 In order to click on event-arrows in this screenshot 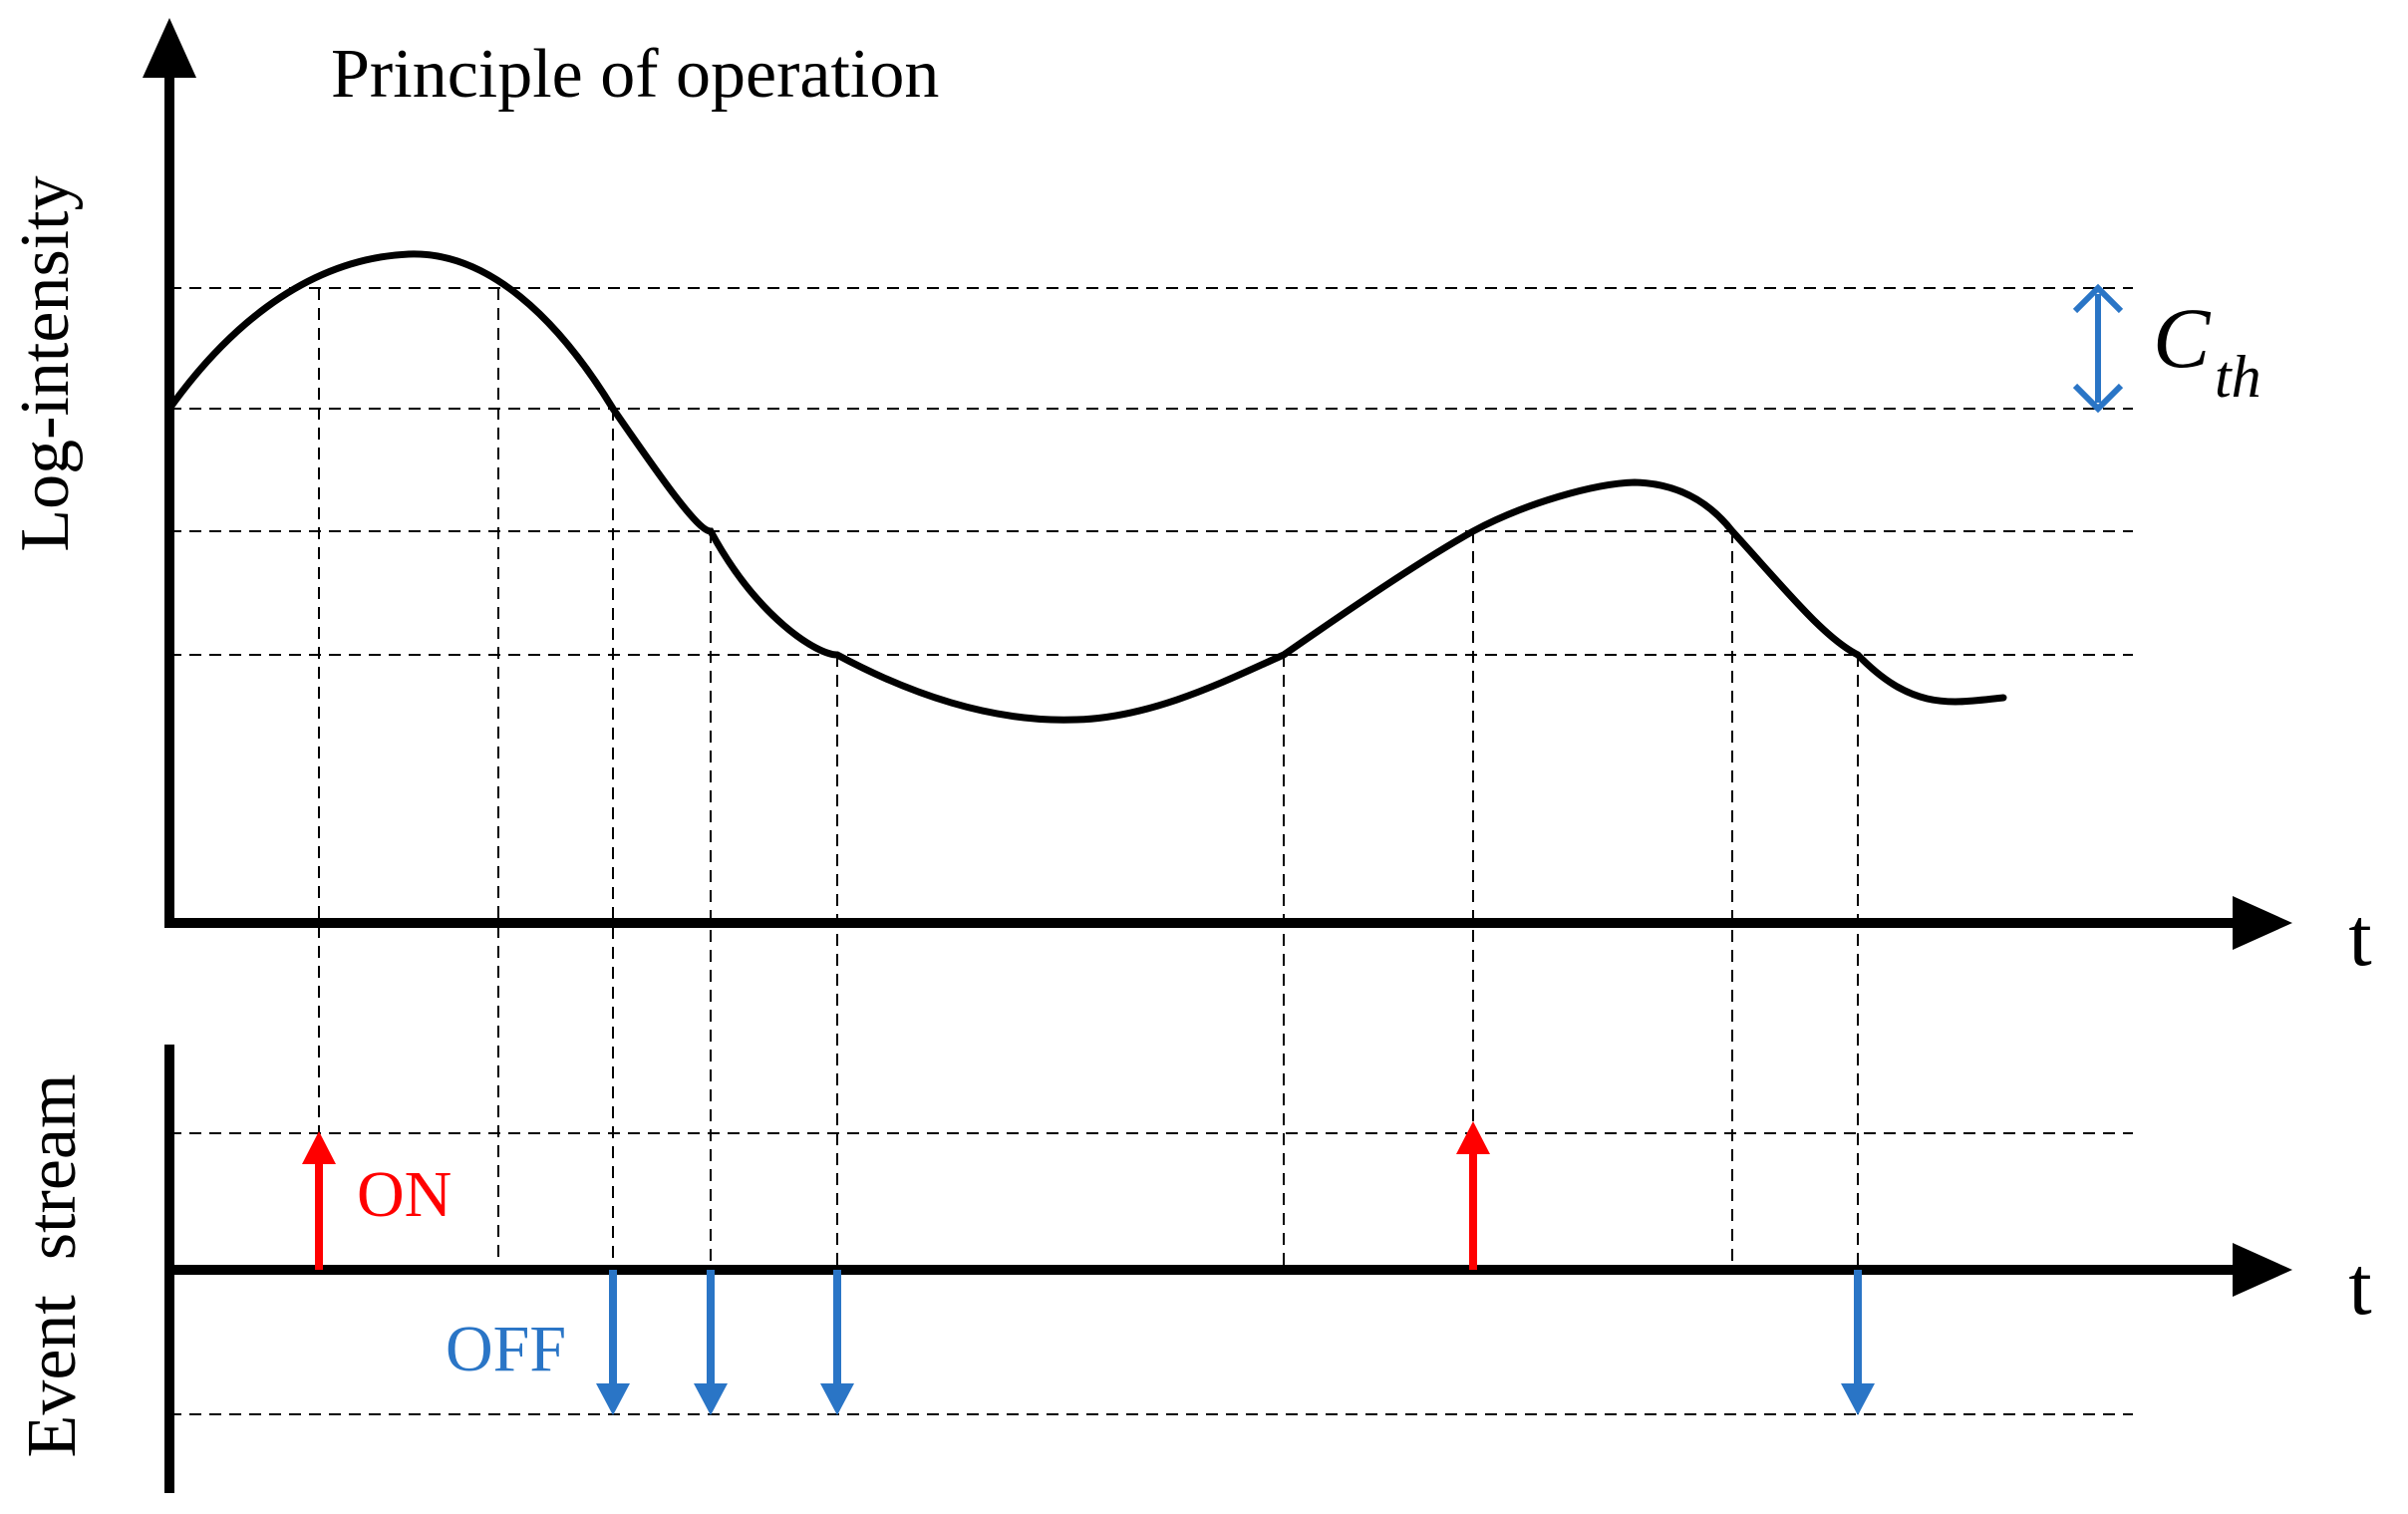, I will do `click(1088, 1268)`.